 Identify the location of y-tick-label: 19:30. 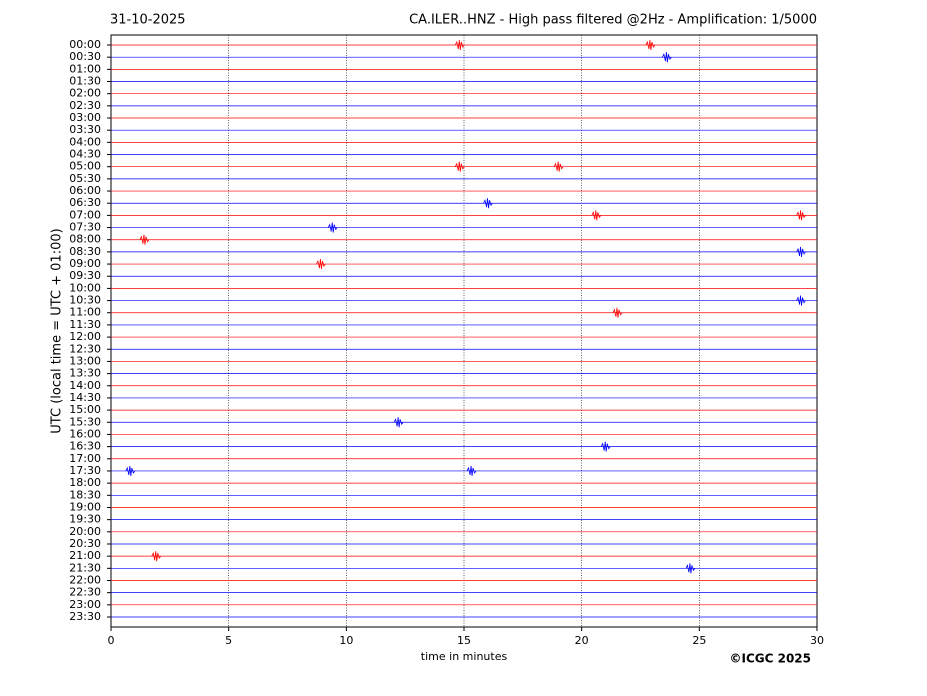
(85, 519).